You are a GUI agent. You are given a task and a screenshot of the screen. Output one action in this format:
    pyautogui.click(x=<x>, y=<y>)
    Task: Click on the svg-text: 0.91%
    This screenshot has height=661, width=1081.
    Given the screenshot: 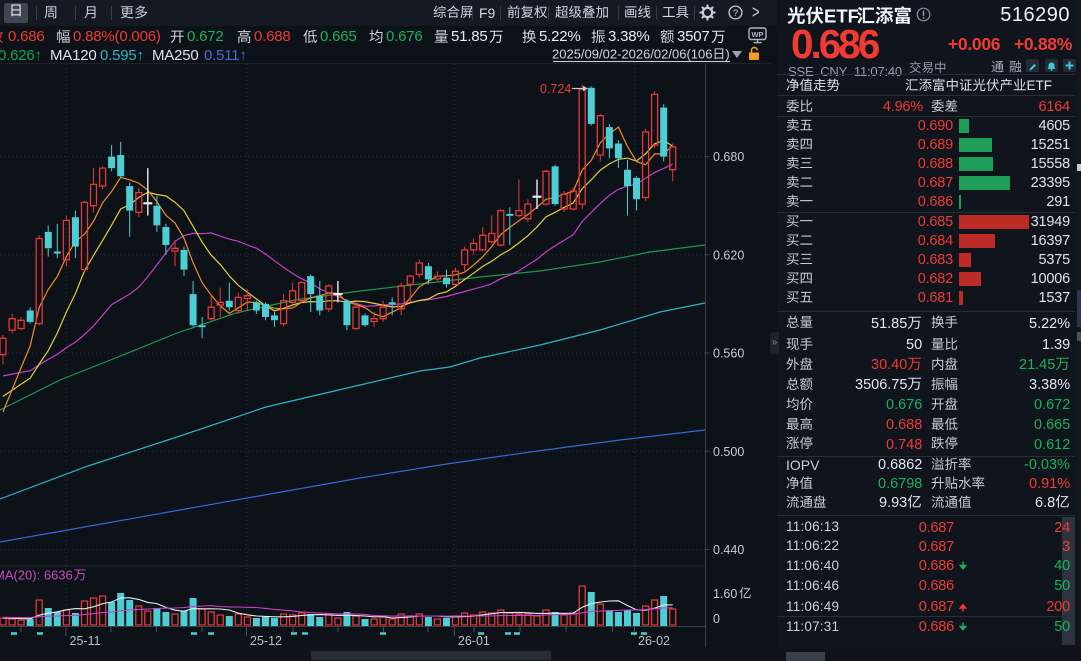 What is the action you would take?
    pyautogui.click(x=1049, y=484)
    